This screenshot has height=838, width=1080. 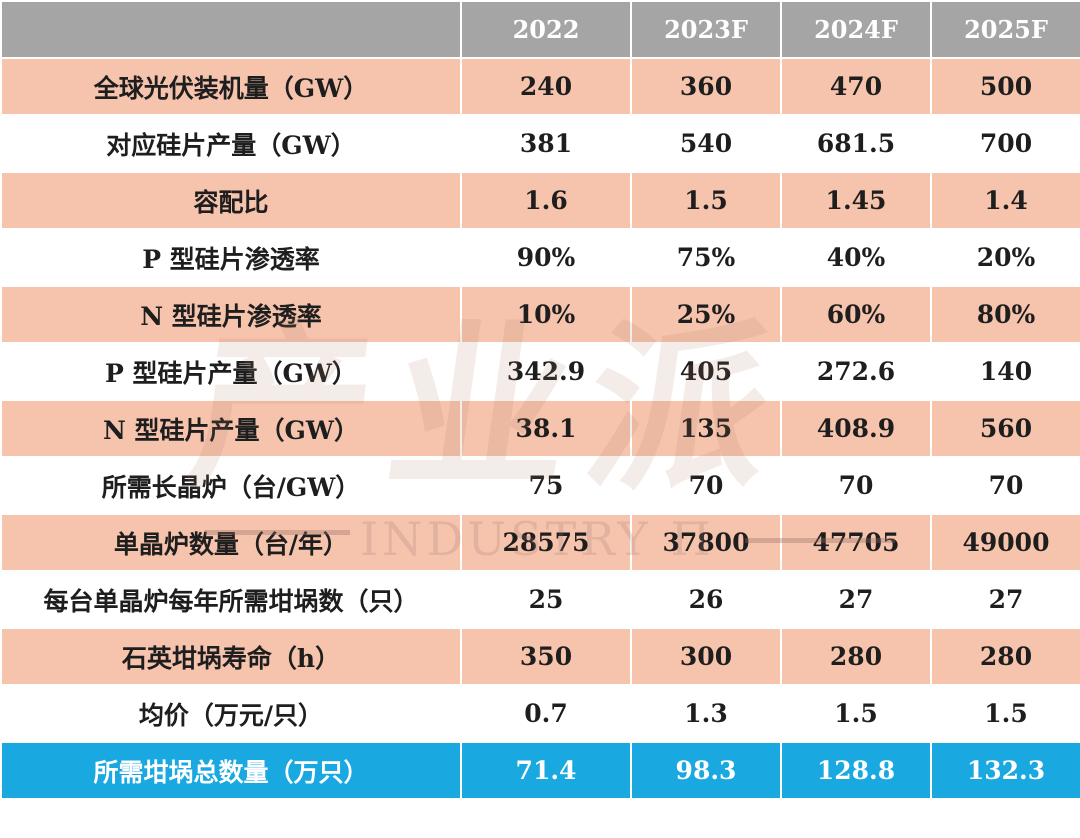 What do you see at coordinates (706, 599) in the screenshot?
I see `table-cell: 26` at bounding box center [706, 599].